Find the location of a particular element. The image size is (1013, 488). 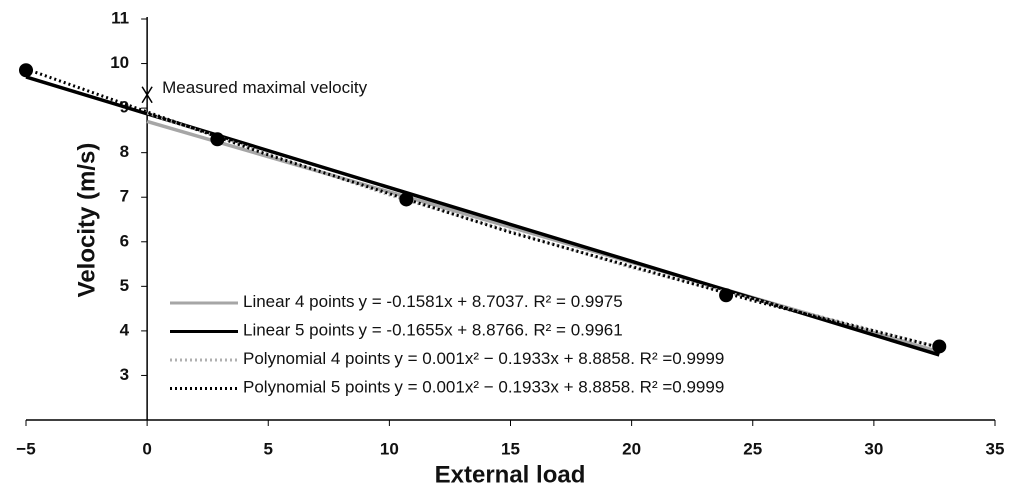

y-tick-label: 11 is located at coordinates (120, 17).